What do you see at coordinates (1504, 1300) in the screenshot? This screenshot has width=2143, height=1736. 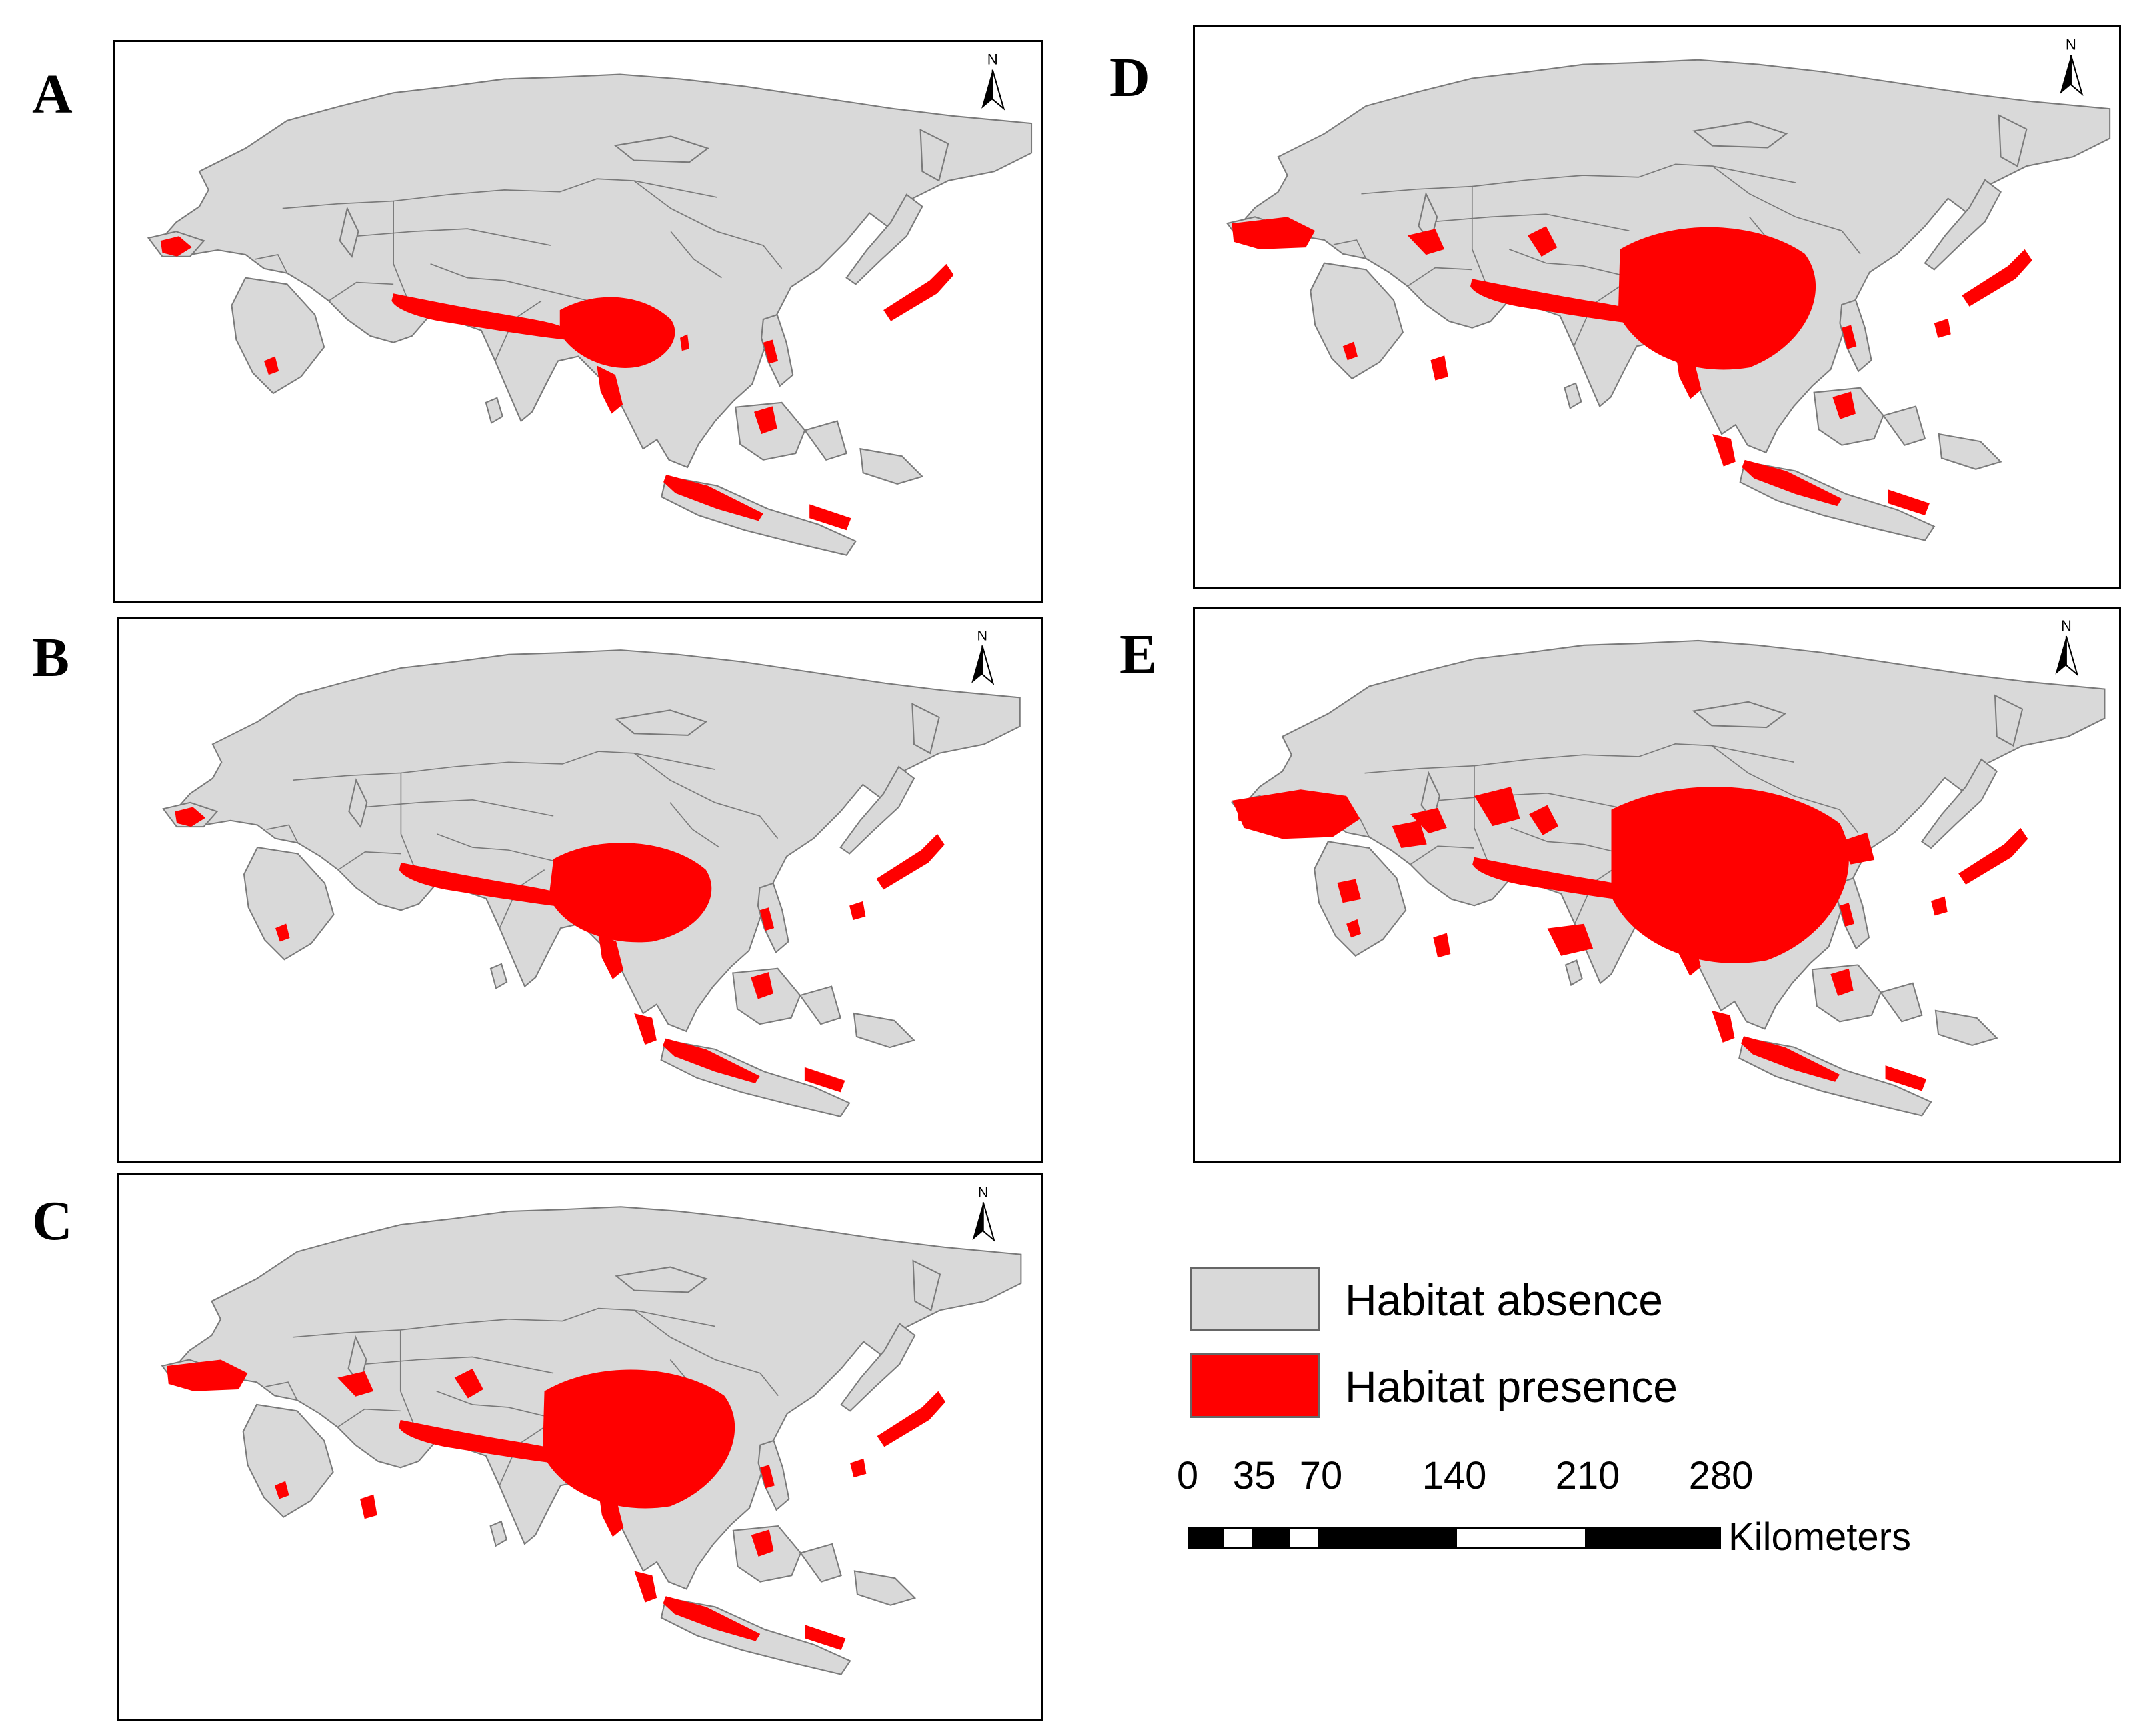 I see `legend-label-absence: Habitat absence` at bounding box center [1504, 1300].